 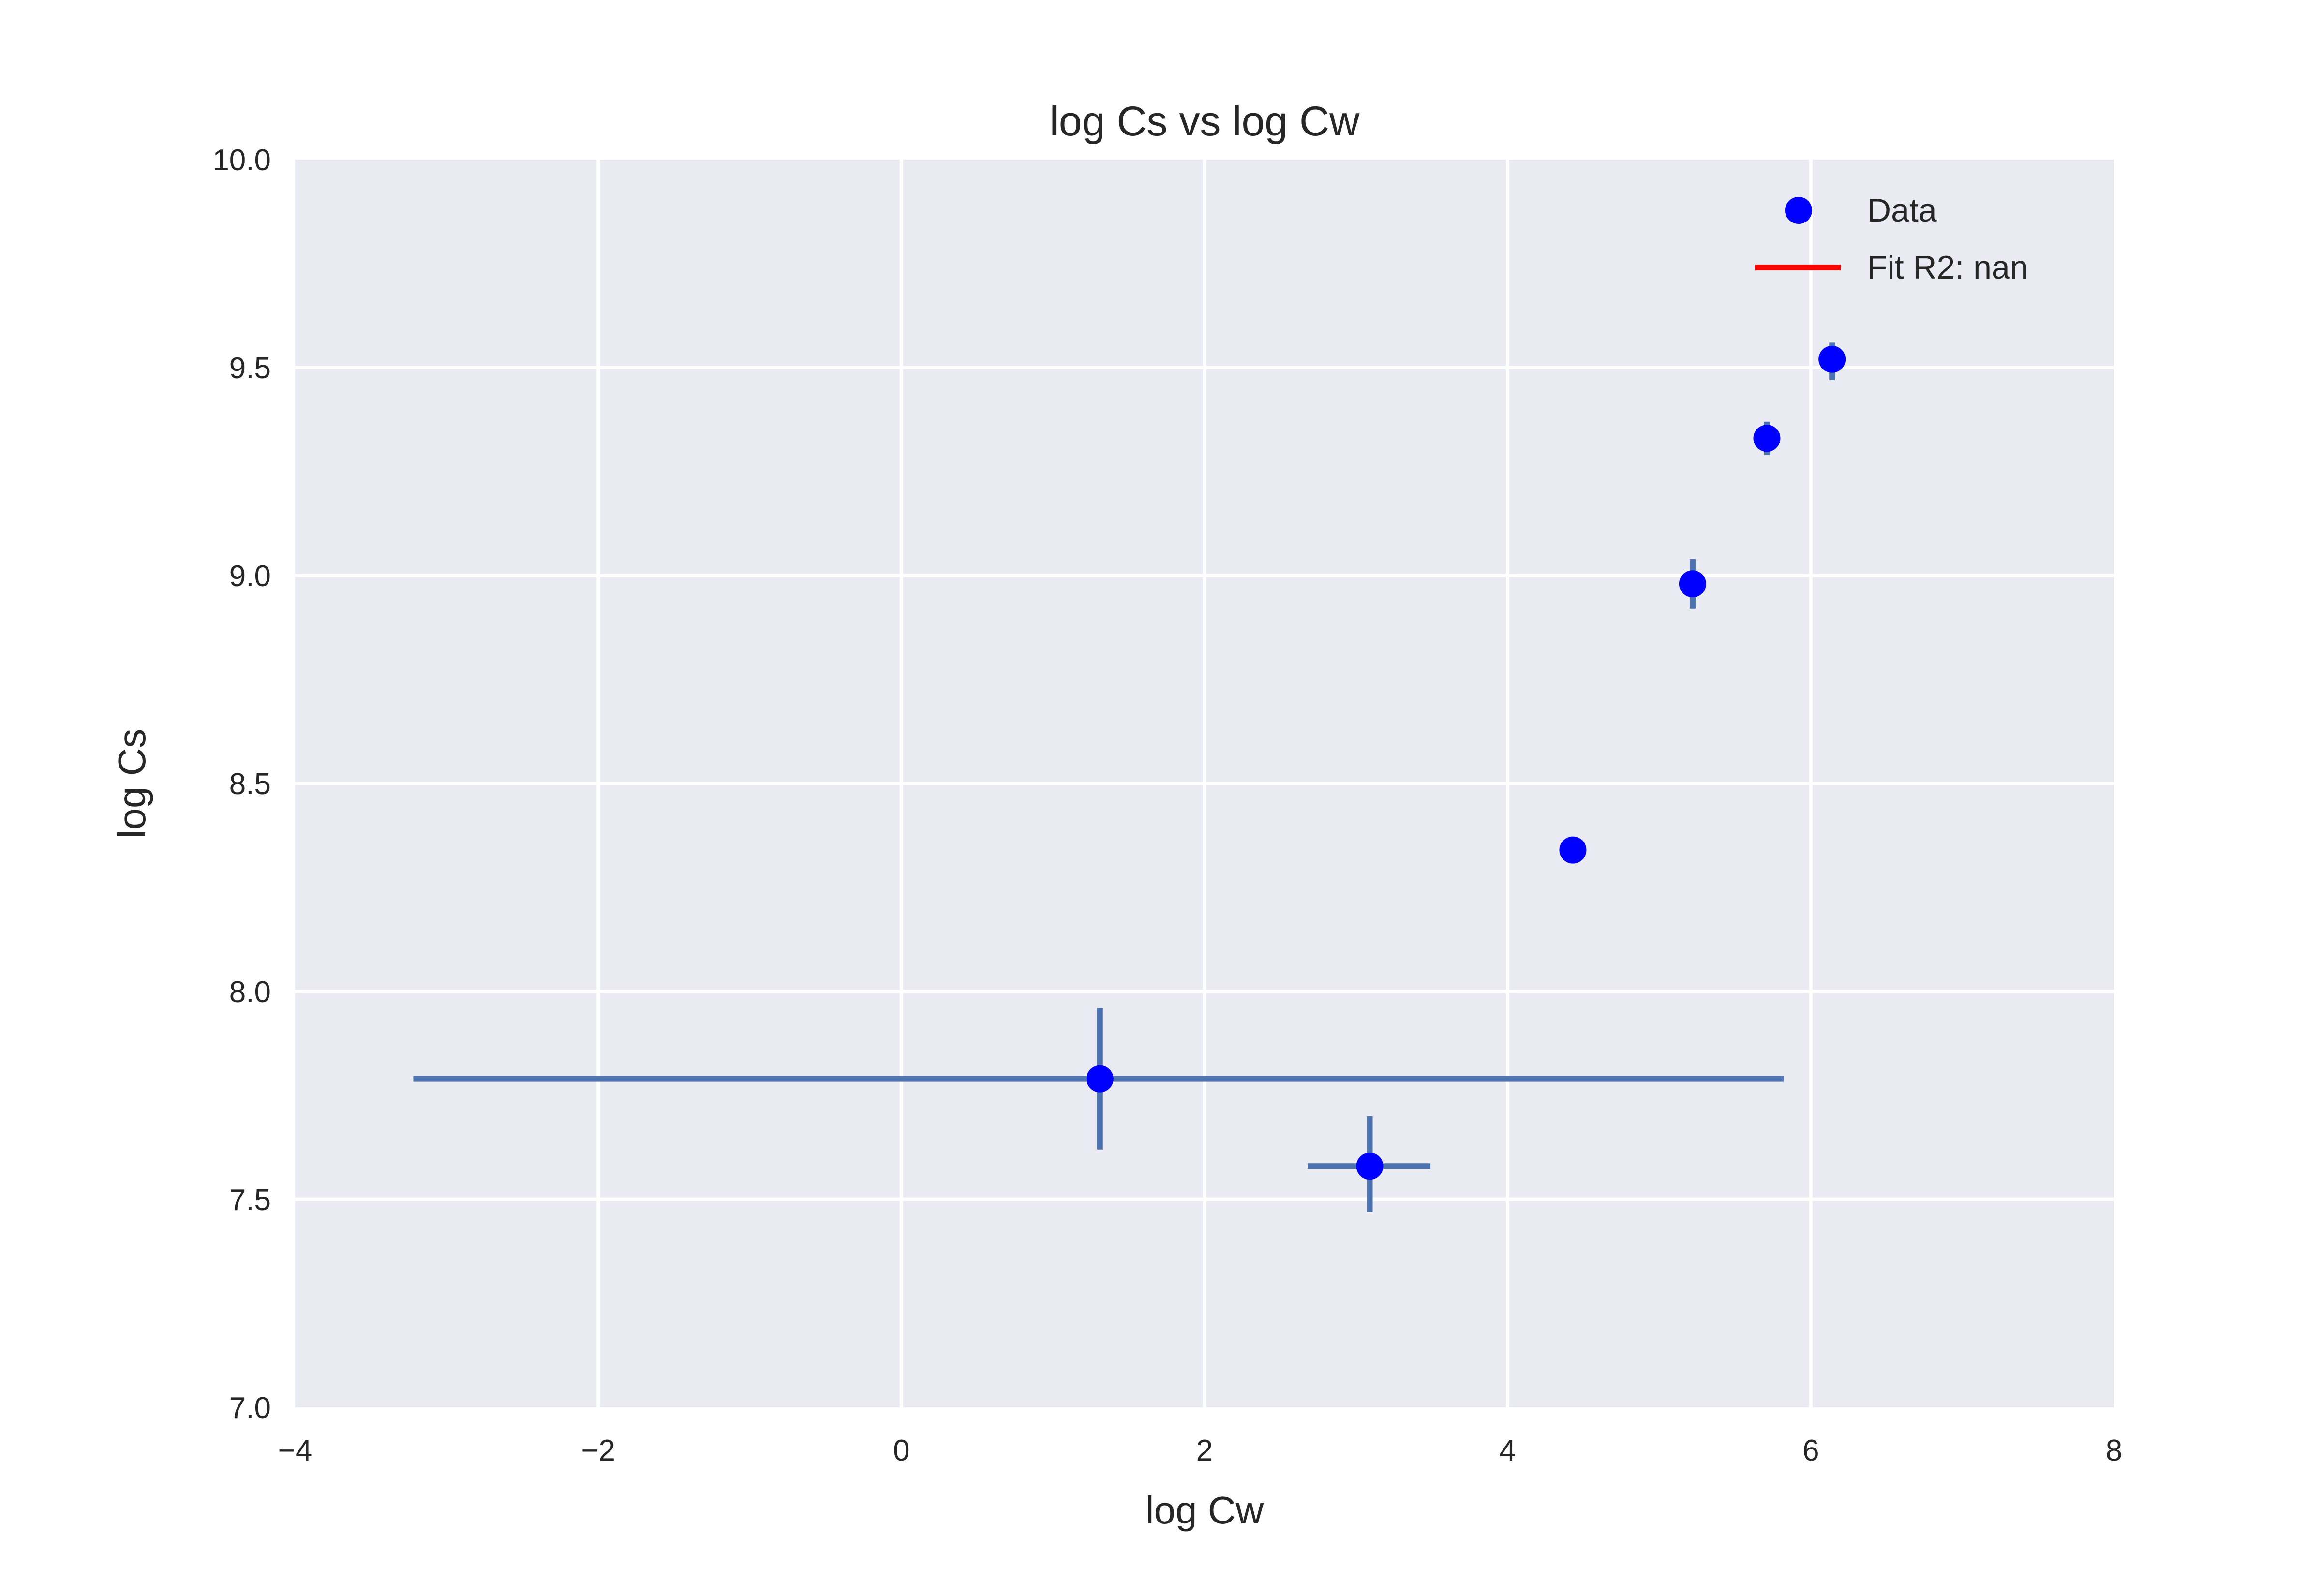 What do you see at coordinates (1507, 1450) in the screenshot?
I see `x-tick-label: 4` at bounding box center [1507, 1450].